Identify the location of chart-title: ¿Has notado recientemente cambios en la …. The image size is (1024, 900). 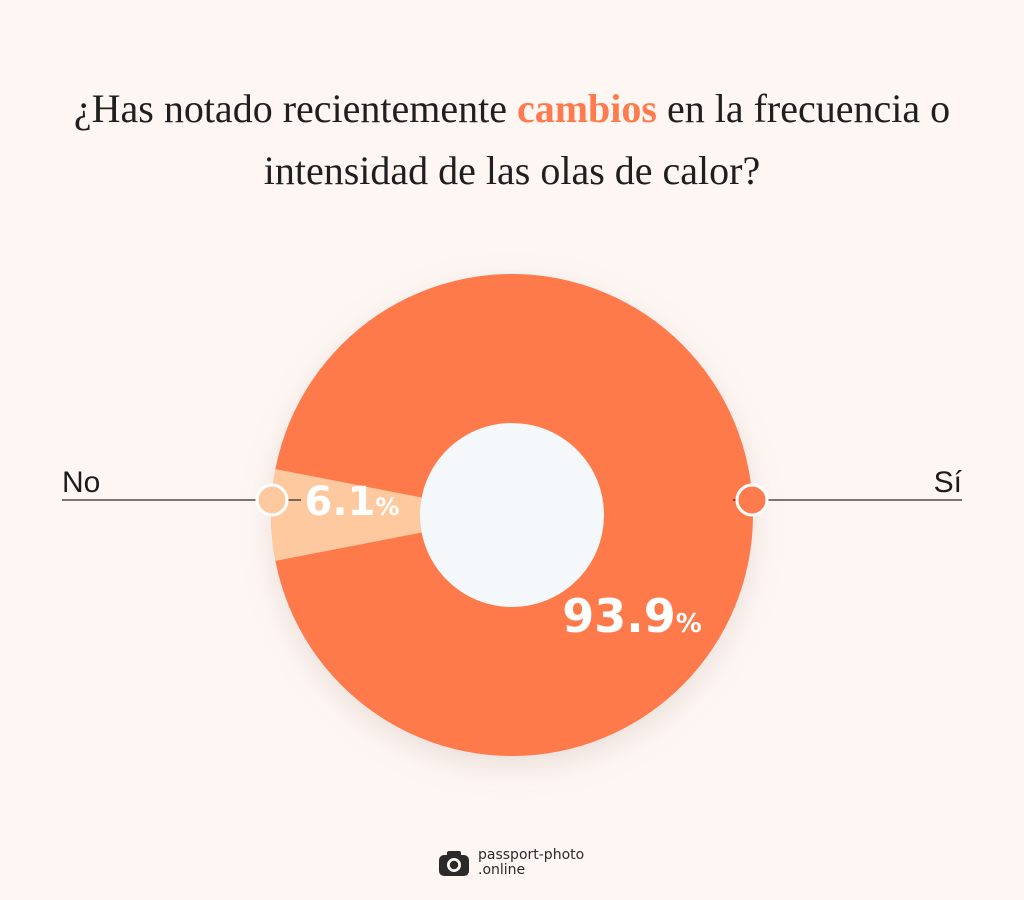
(512, 140).